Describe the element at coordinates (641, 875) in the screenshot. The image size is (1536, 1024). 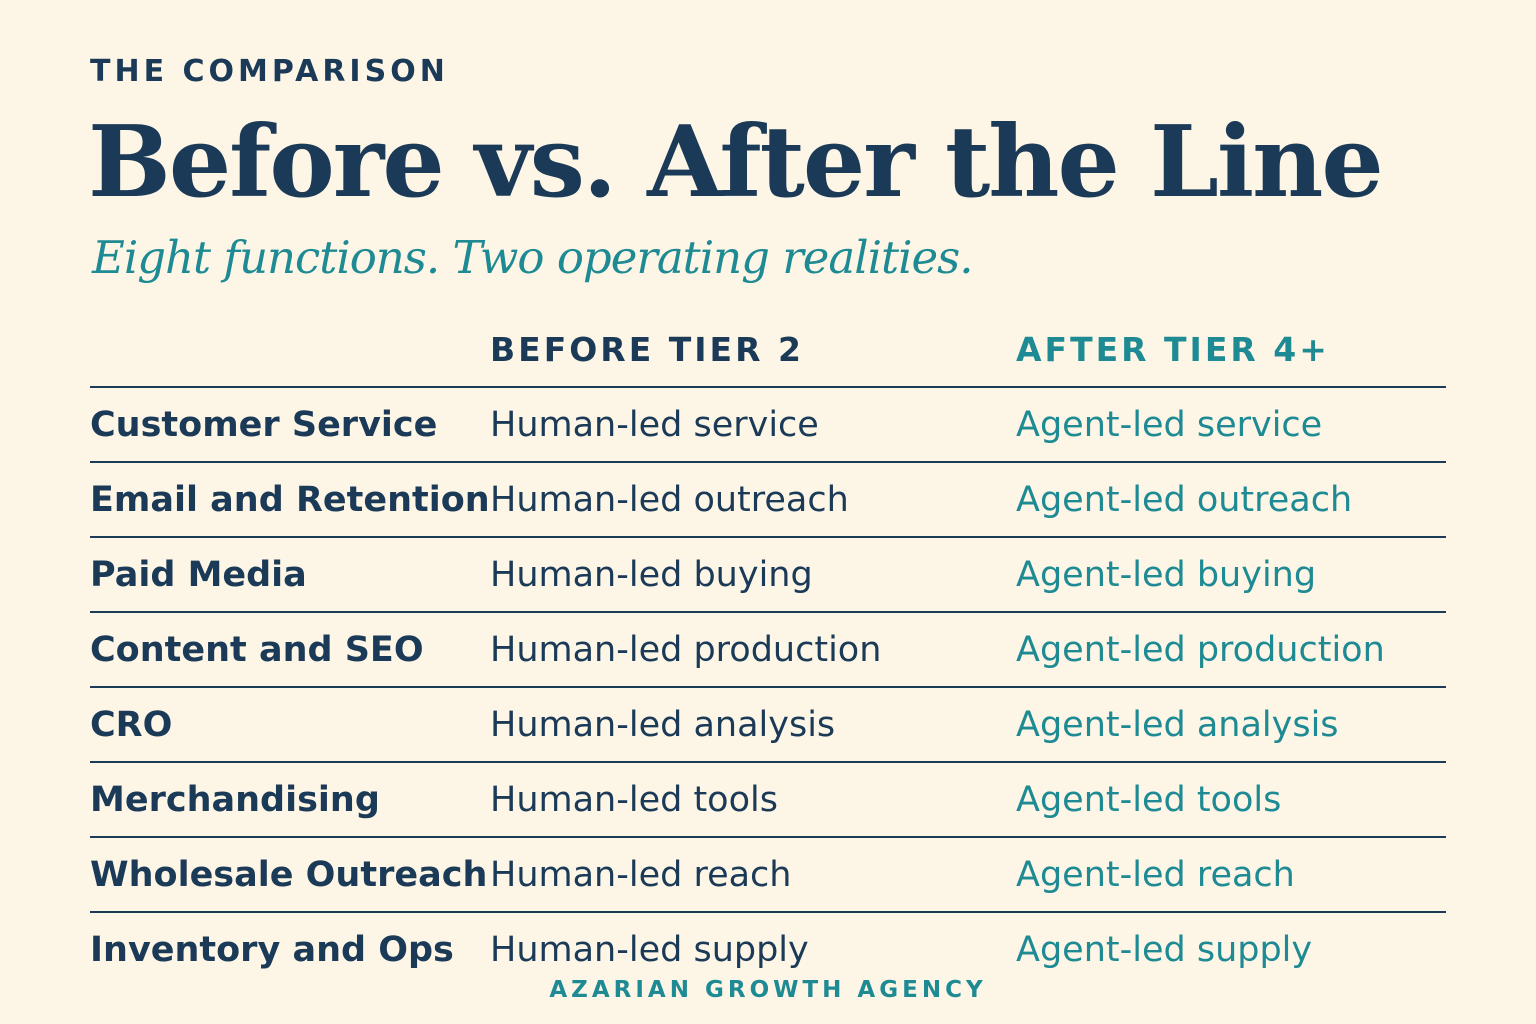
I see `before-cell: Human-led reach` at that location.